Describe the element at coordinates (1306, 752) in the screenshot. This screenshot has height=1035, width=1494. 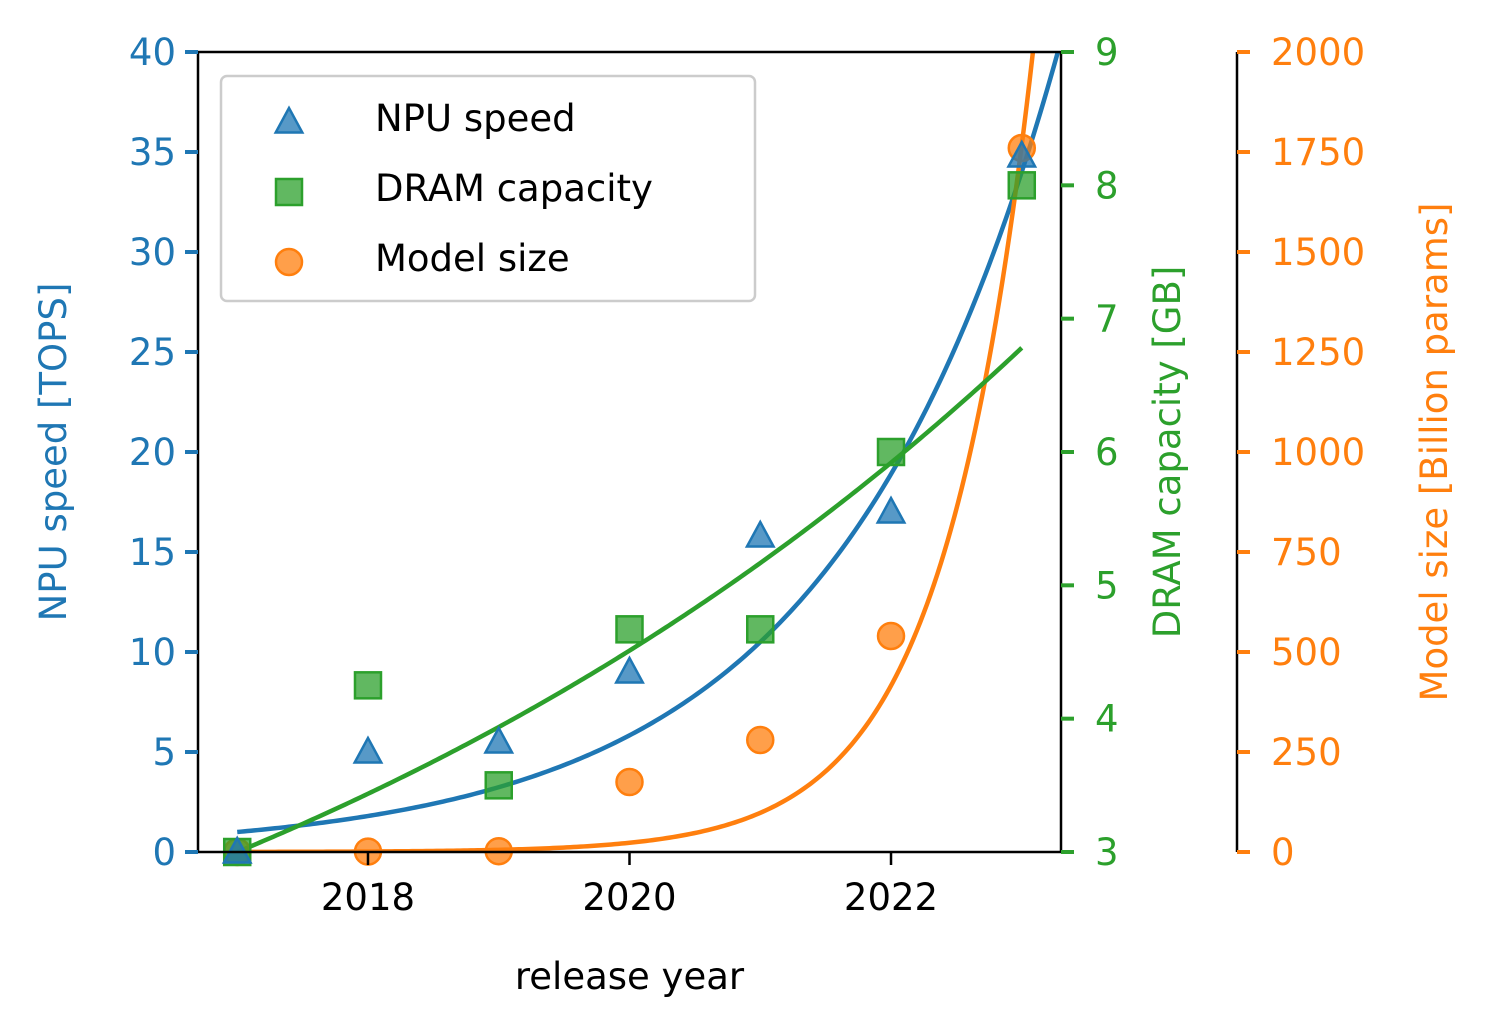
I see `model-y-tick-label: 250` at that location.